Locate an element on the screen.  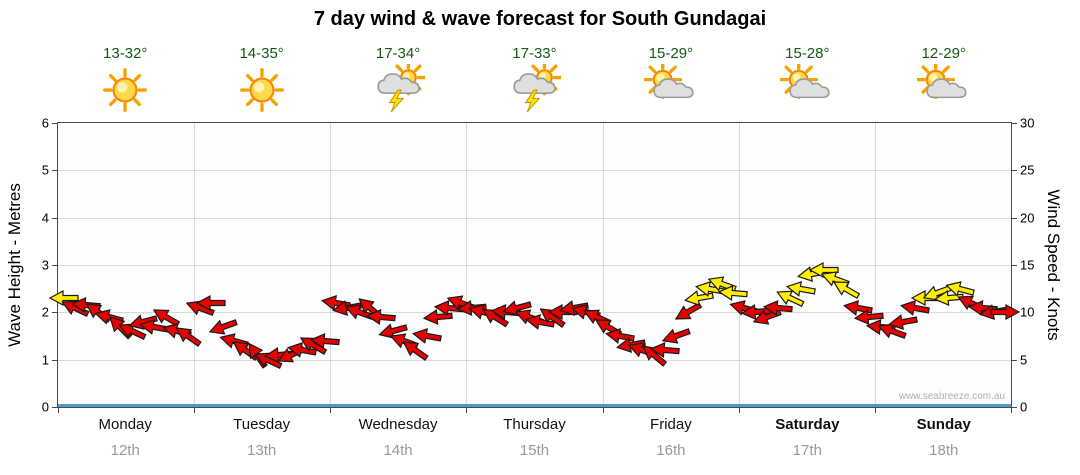
right-axis-tick-label: 15 is located at coordinates (1027, 265).